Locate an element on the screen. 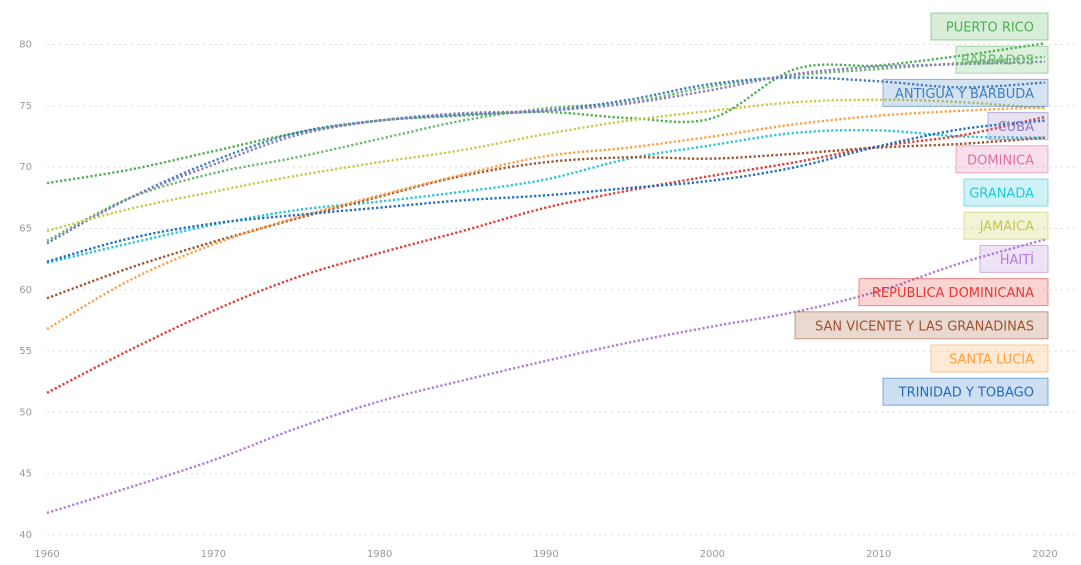 The image size is (1081, 565). legend-item-dominica: DOMINICA is located at coordinates (1002, 159).